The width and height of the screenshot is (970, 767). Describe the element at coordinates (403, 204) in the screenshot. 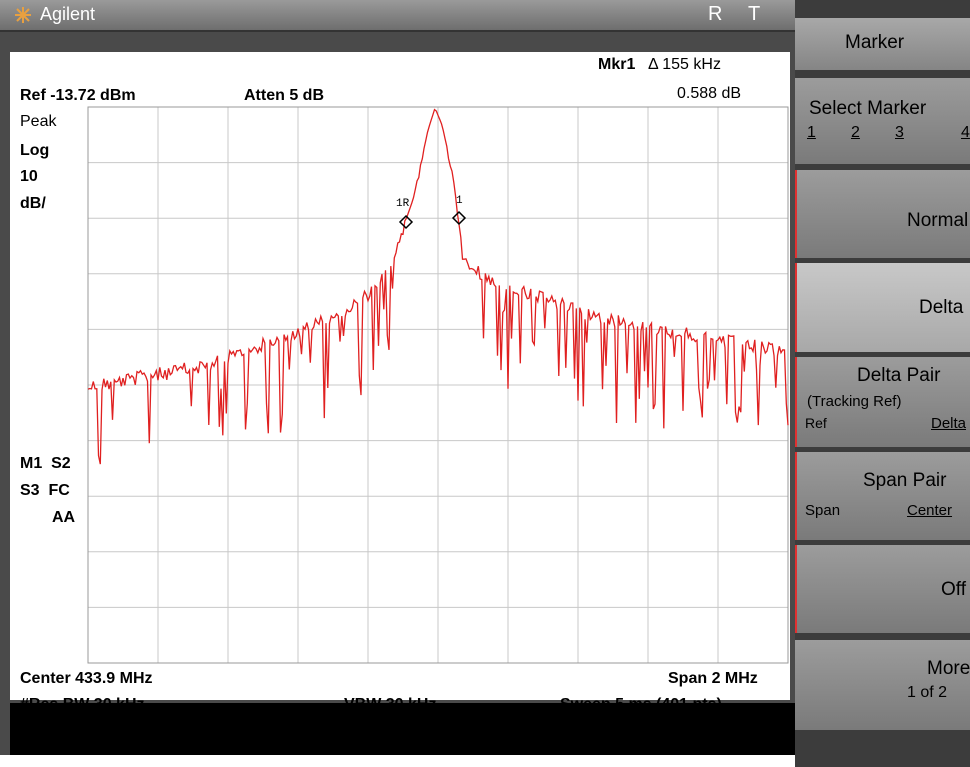

I see `marker-tag: 1R` at that location.